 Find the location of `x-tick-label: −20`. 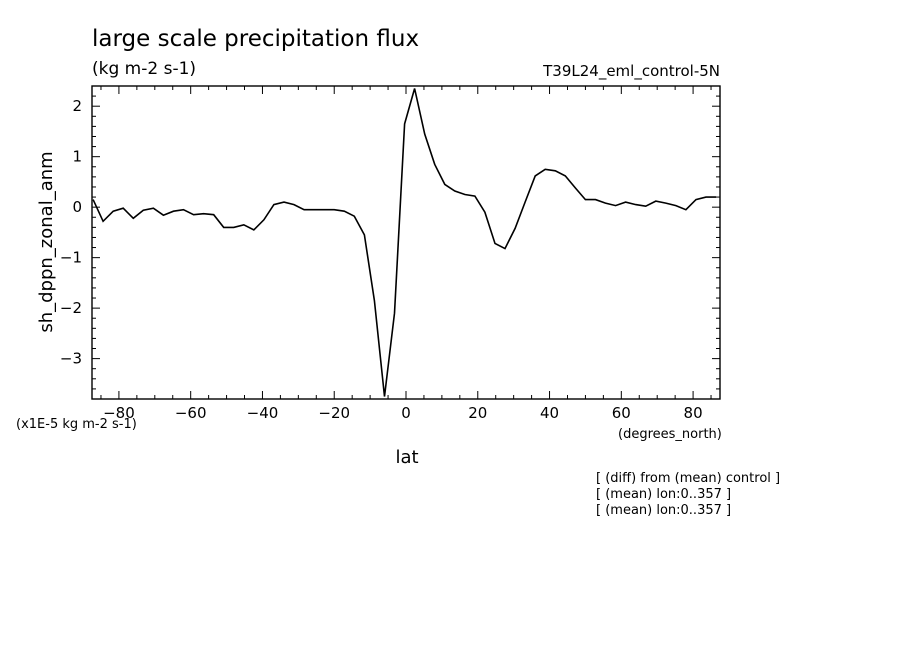

x-tick-label: −20 is located at coordinates (334, 413).